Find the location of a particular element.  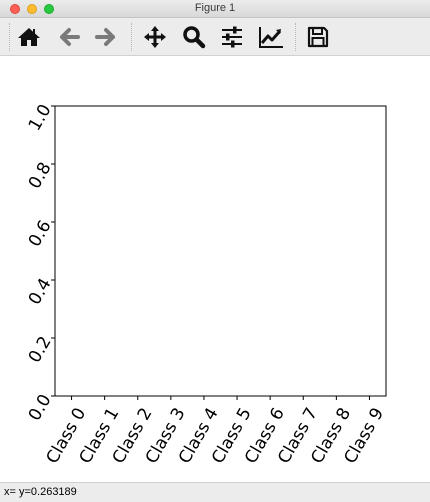

back-button is located at coordinates (69, 37).